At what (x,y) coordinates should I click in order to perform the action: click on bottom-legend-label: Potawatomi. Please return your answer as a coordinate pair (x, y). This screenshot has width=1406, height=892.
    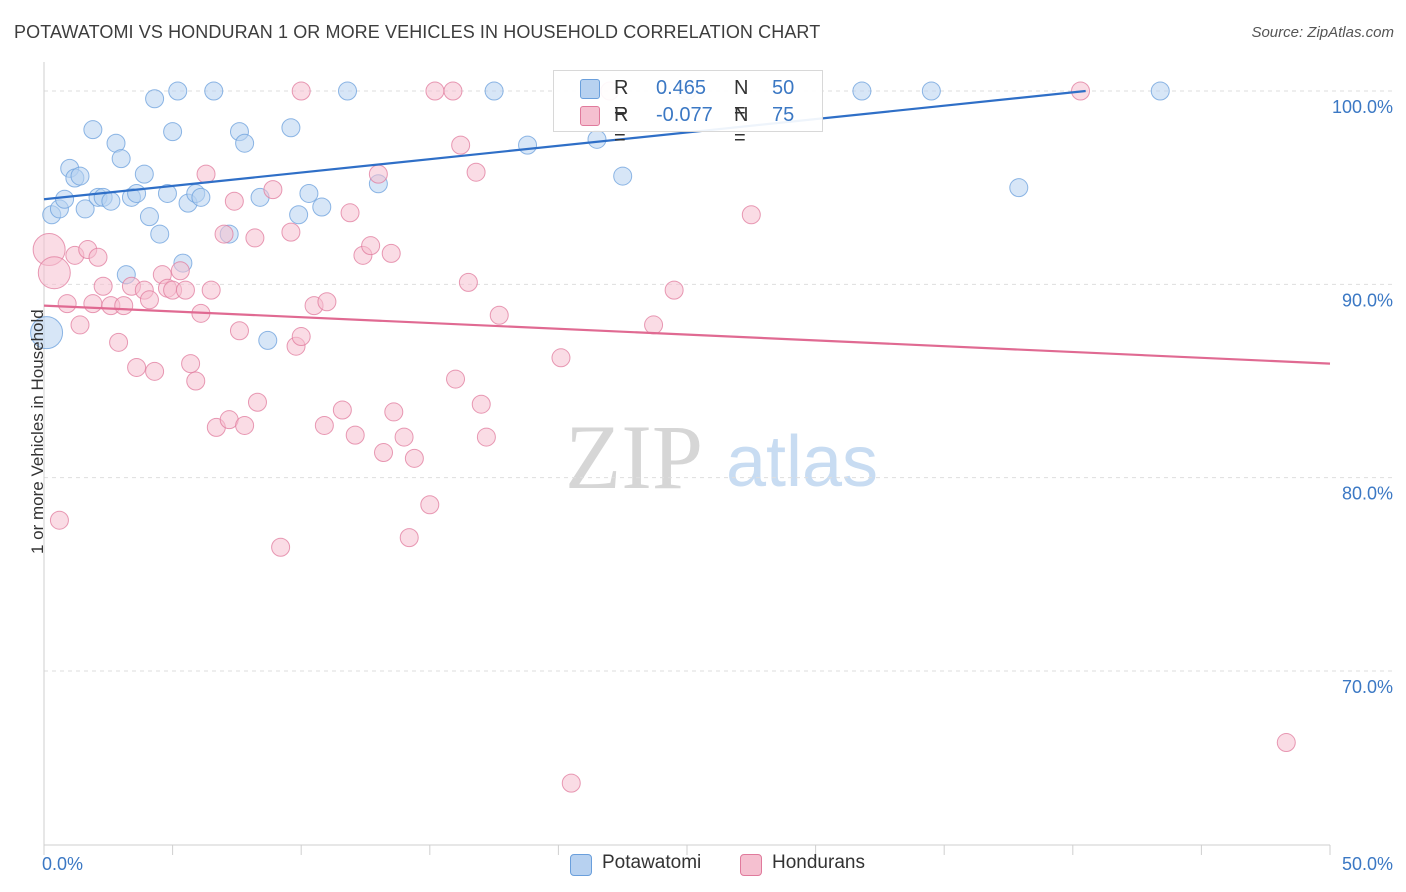
    Looking at the image, I should click on (652, 862).